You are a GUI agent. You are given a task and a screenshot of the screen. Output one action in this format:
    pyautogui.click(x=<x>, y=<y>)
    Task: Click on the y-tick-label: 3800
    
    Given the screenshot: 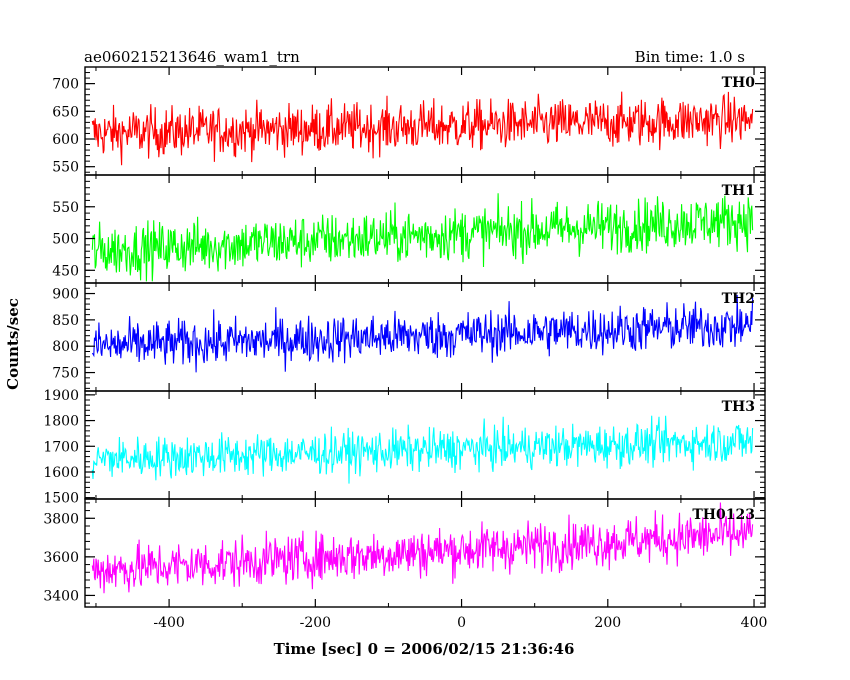 What is the action you would take?
    pyautogui.click(x=61, y=519)
    